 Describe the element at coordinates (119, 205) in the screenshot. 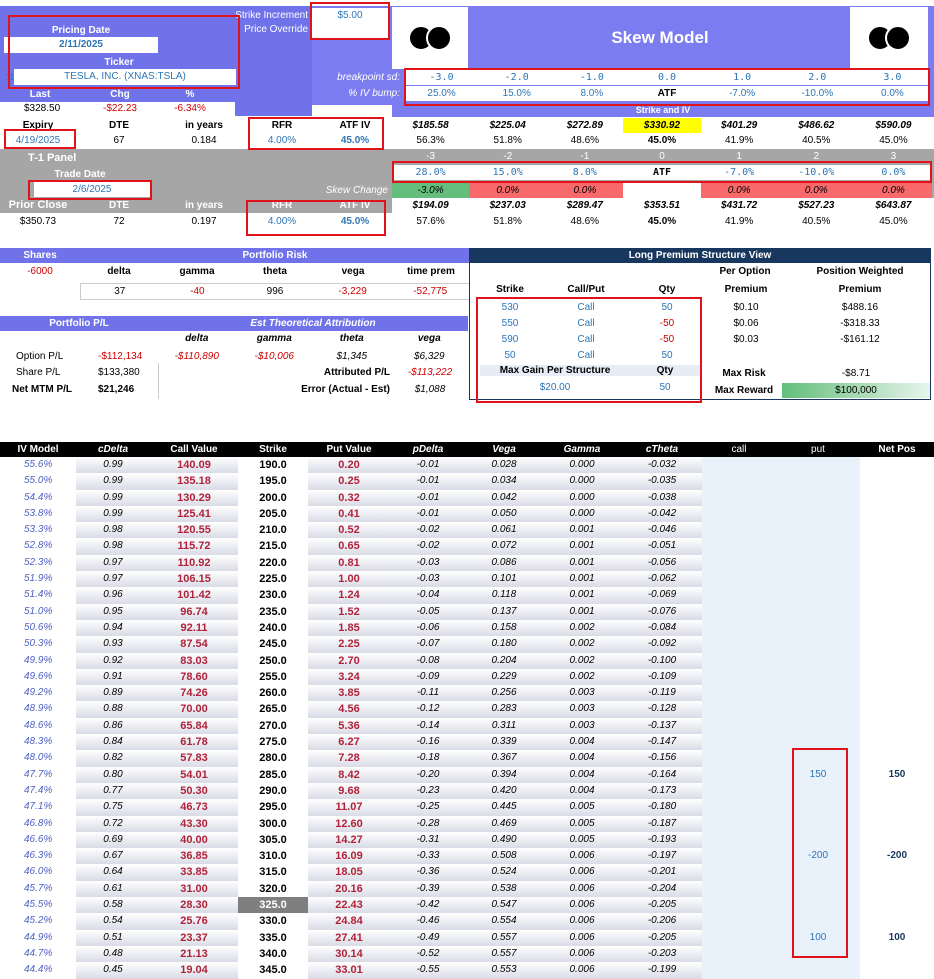

I see `prior-close-header: DTE` at that location.